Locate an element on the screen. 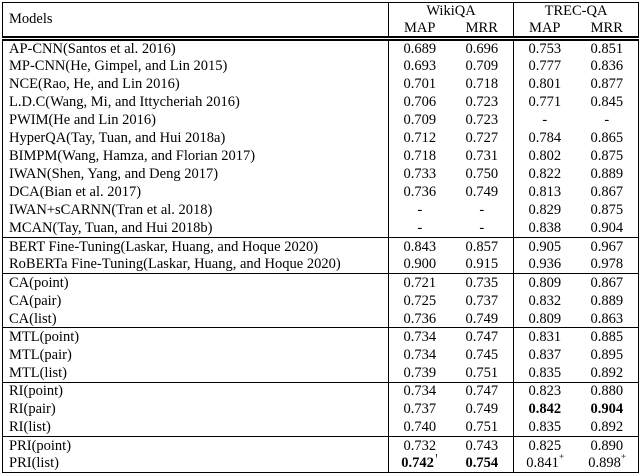  value-cell: 0.733 is located at coordinates (419, 174).